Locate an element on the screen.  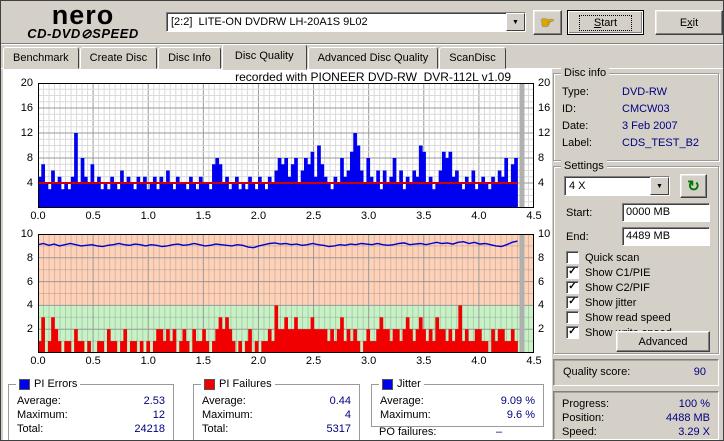
jitter-stats-box: Jitter Average: 9.09 % Maximum: 9.6 % is located at coordinates (457, 402).